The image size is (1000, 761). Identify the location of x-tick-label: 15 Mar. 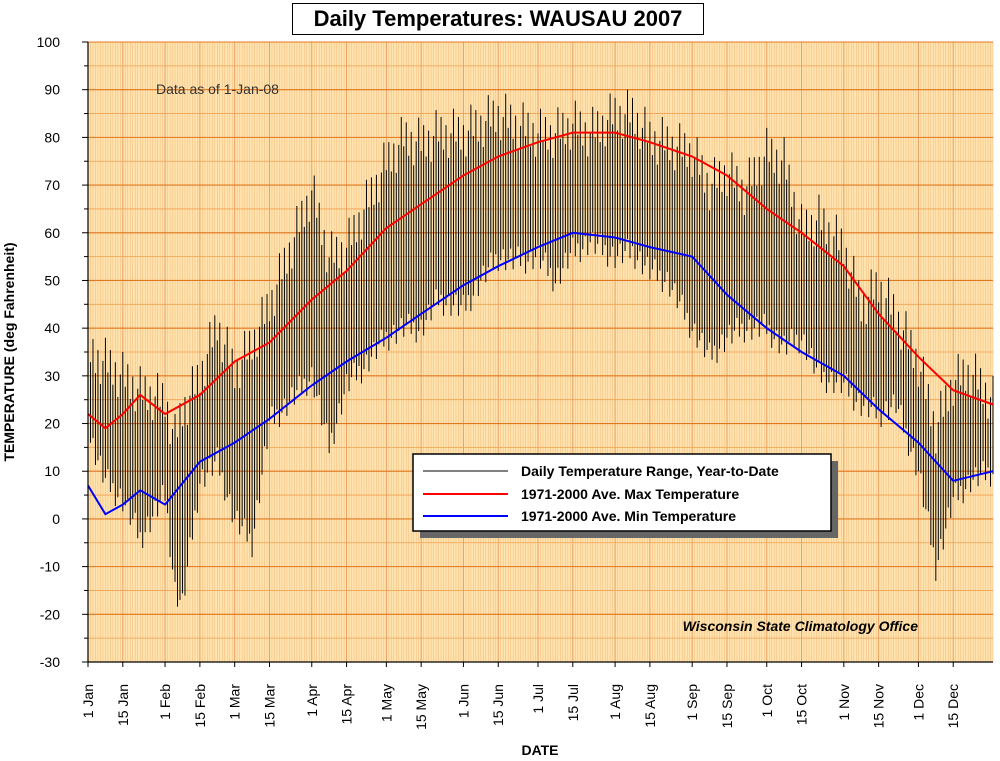
(269, 706).